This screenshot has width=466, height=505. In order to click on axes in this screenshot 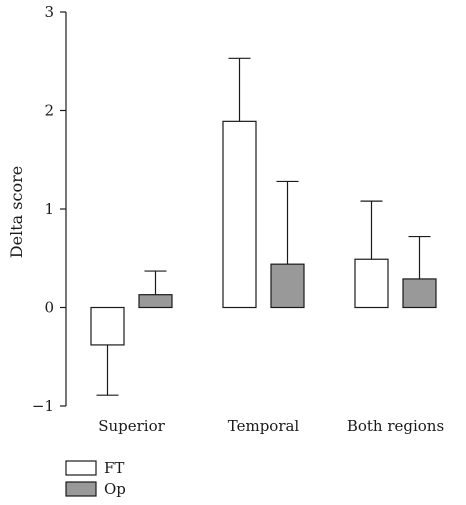, I will do `click(63, 209)`.